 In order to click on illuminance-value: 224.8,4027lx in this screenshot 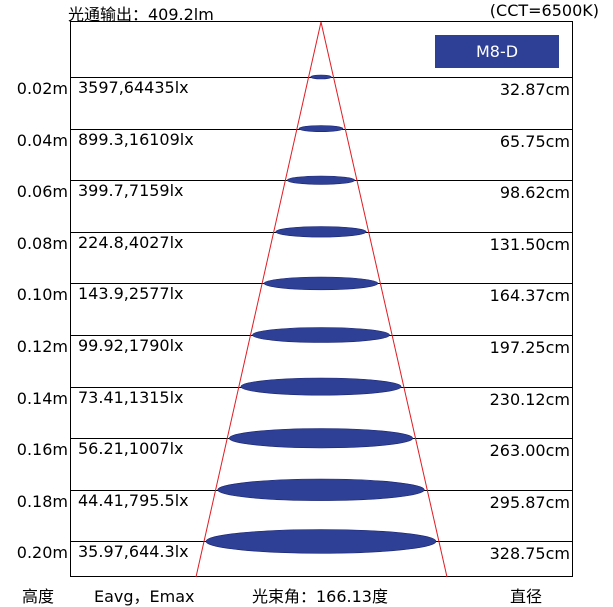, I will do `click(131, 242)`.